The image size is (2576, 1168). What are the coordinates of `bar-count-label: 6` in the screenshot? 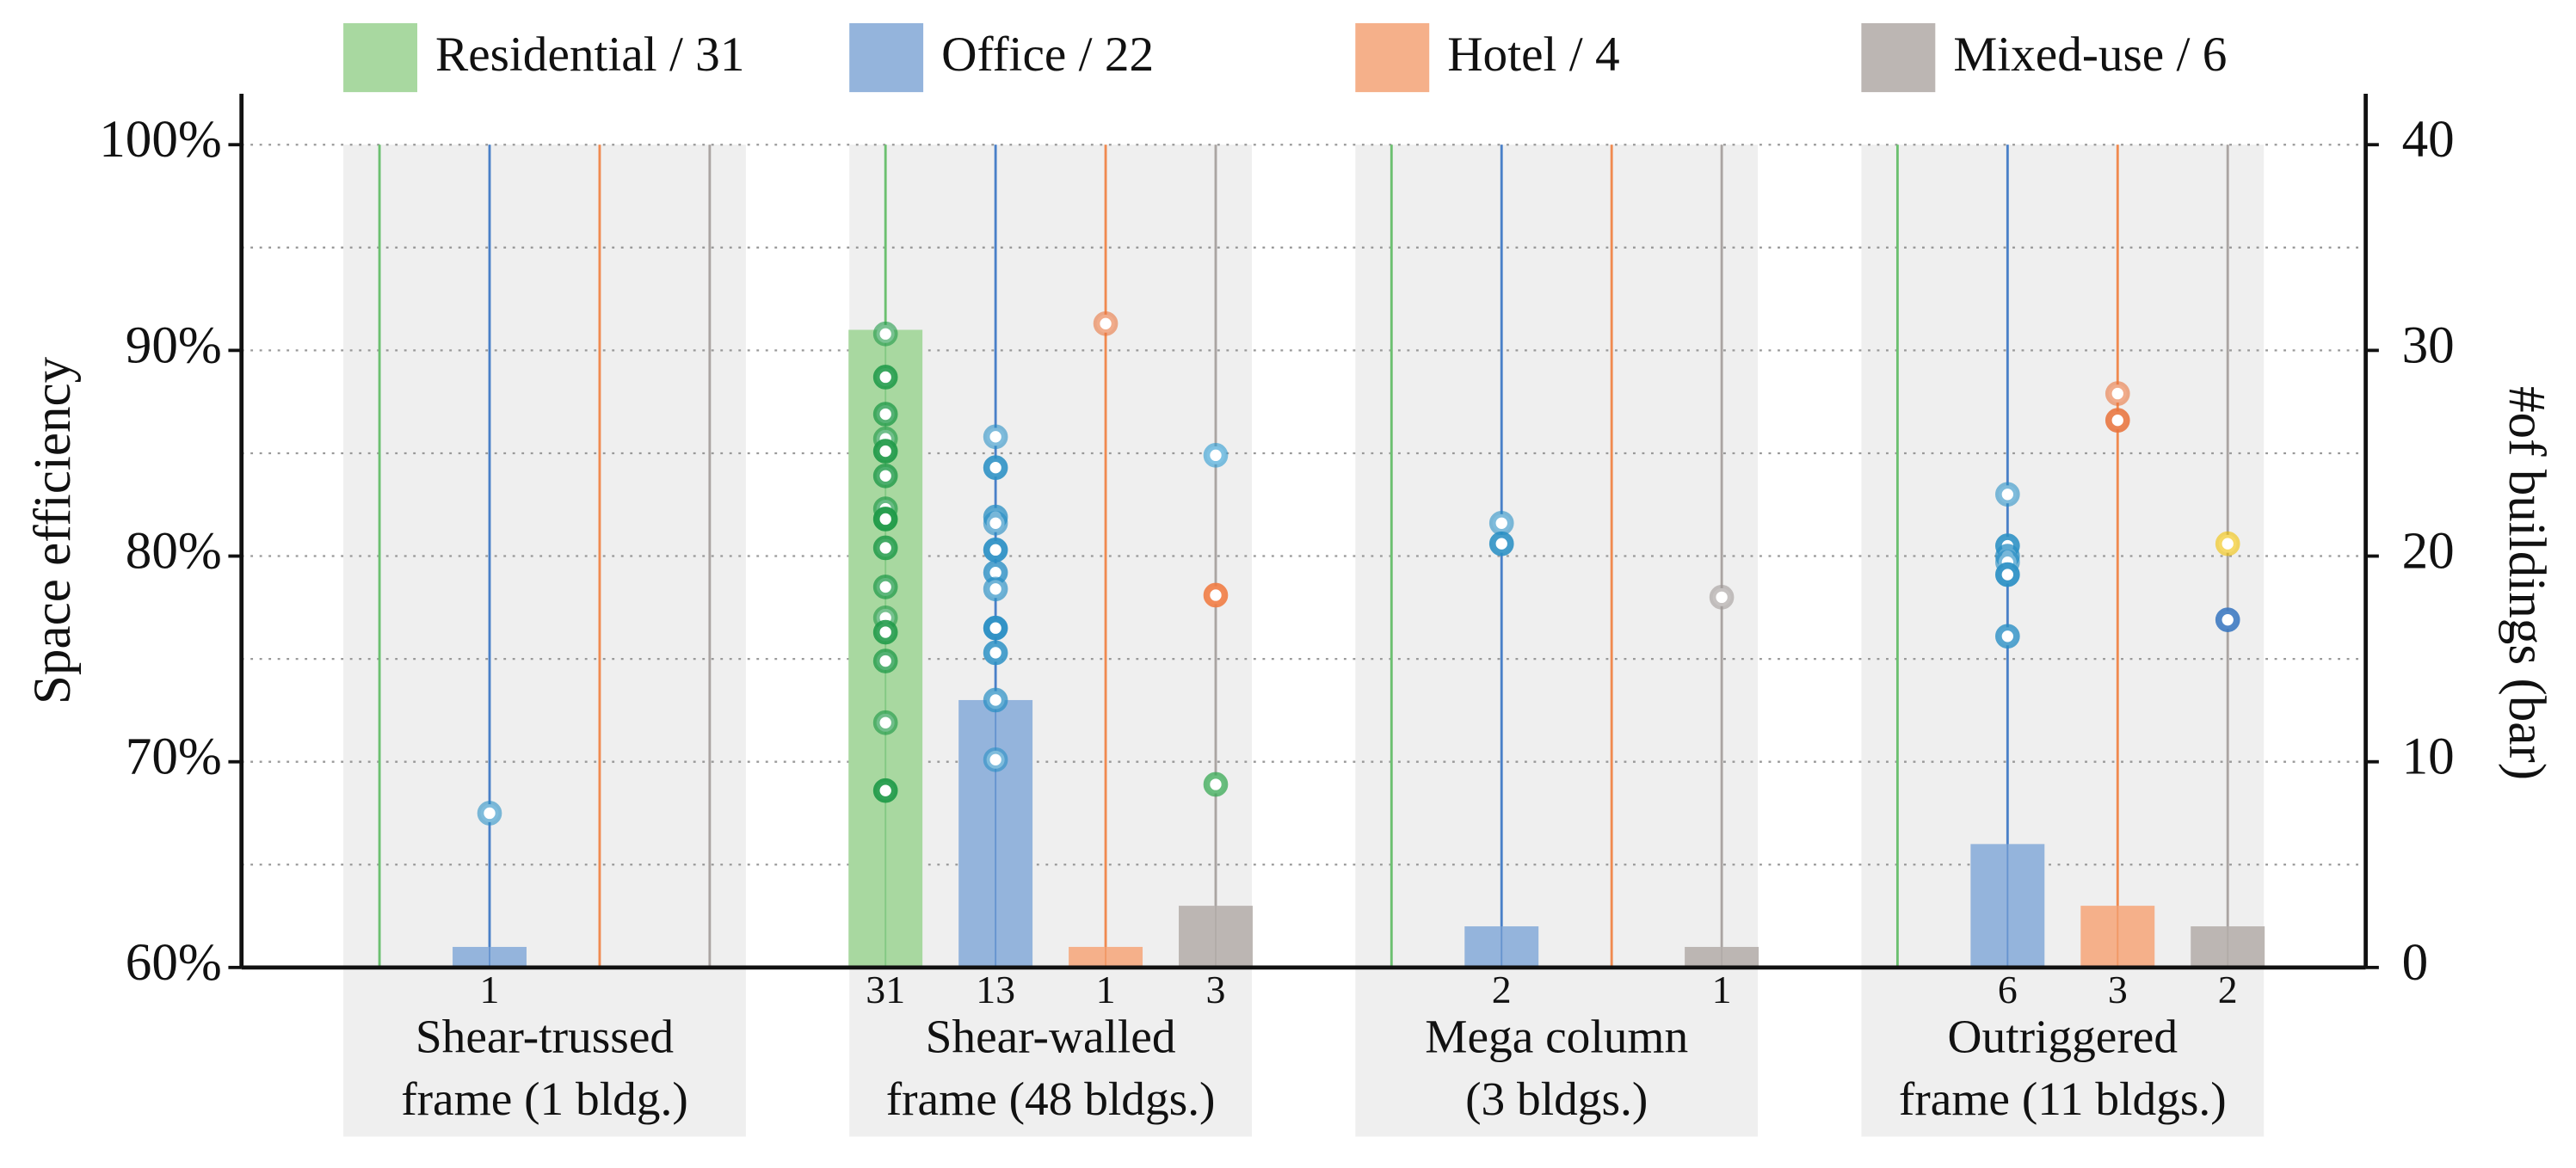 It's located at (2008, 990).